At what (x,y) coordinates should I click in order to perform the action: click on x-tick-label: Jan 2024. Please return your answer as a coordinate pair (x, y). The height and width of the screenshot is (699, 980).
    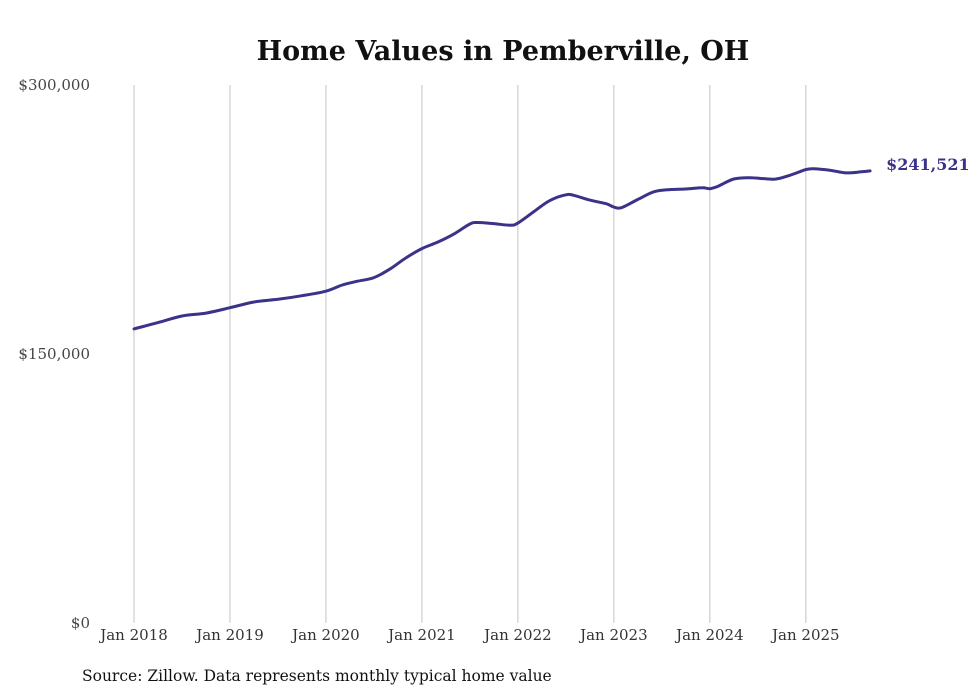
    Looking at the image, I should click on (709, 635).